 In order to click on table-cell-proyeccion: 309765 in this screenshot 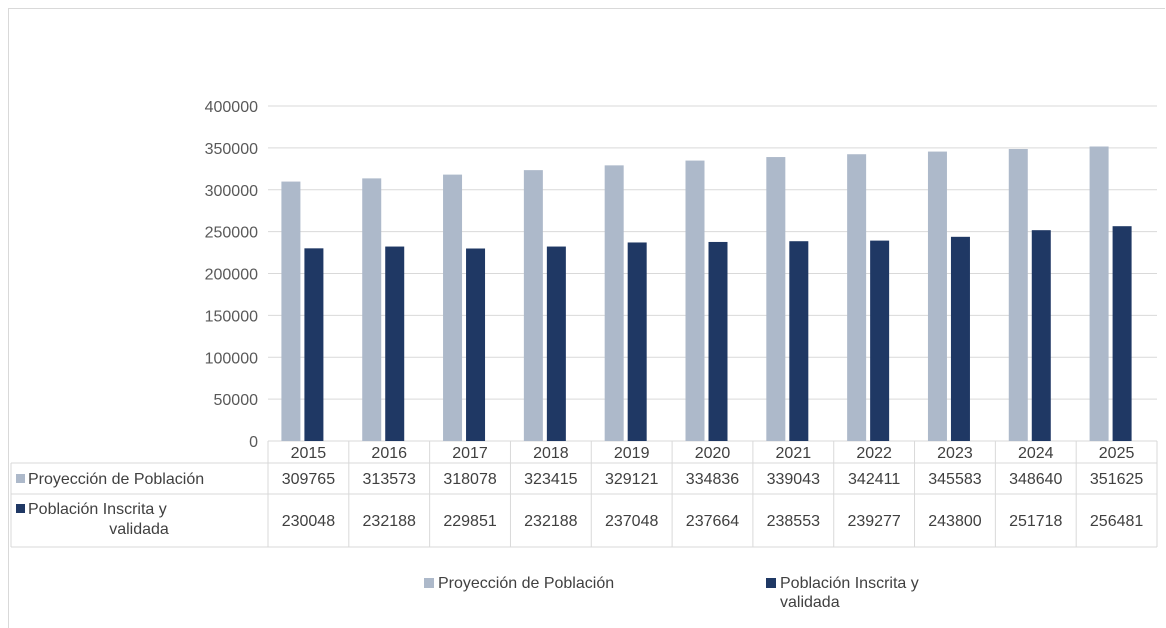, I will do `click(308, 479)`.